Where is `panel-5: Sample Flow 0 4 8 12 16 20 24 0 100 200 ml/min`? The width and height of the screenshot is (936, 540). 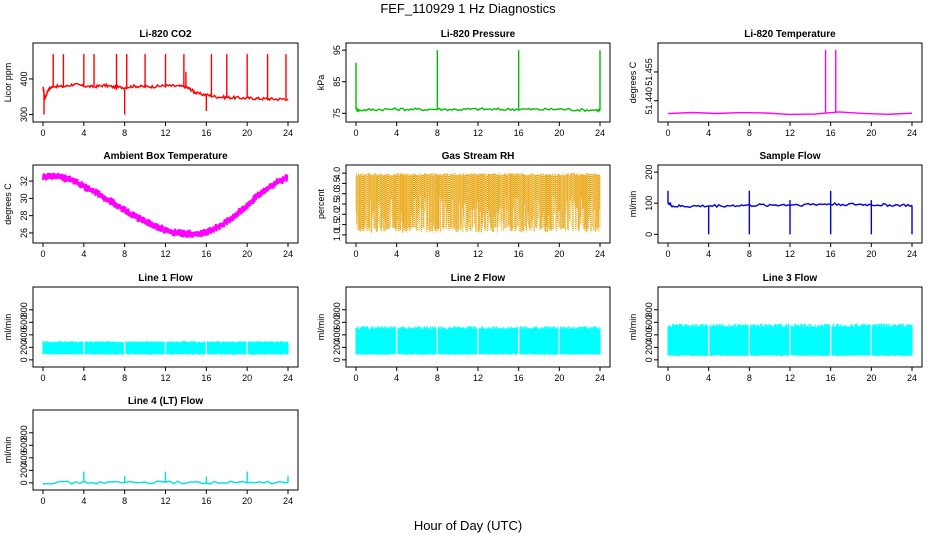
panel-5: Sample Flow 0 4 8 12 16 20 24 0 100 200 ml/min is located at coordinates (775, 205).